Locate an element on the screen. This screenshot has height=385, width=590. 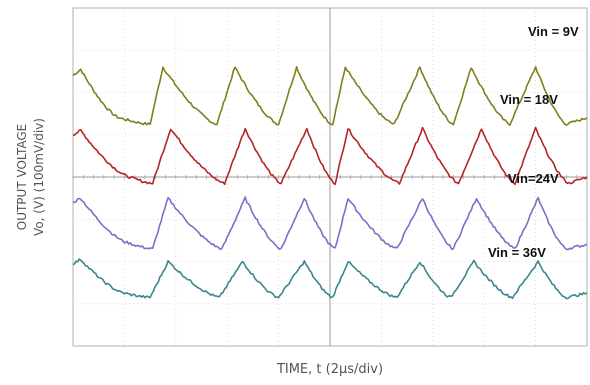
trace-label: Vin = 36V is located at coordinates (517, 252).